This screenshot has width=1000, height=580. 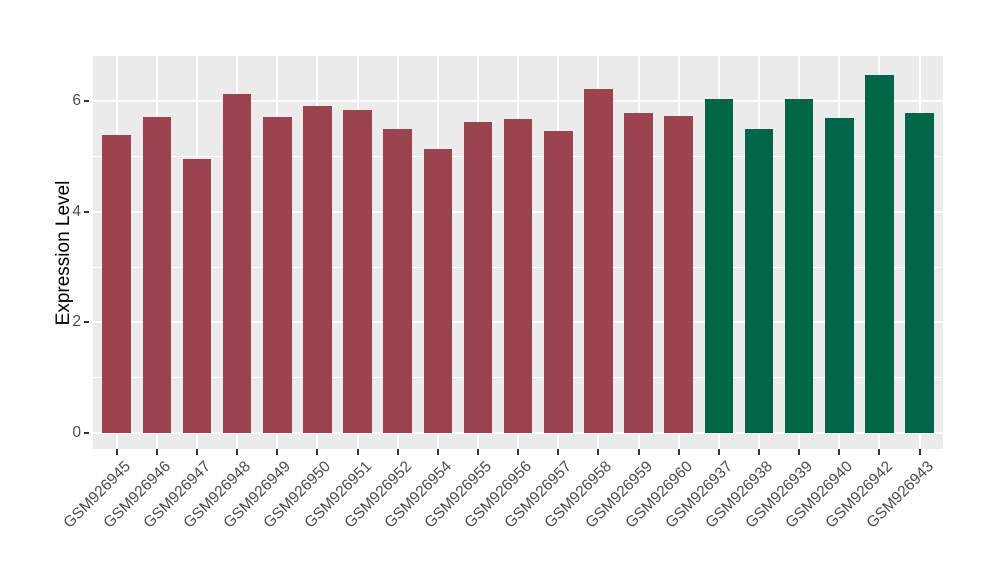 What do you see at coordinates (438, 291) in the screenshot?
I see `bar-GSM926954` at bounding box center [438, 291].